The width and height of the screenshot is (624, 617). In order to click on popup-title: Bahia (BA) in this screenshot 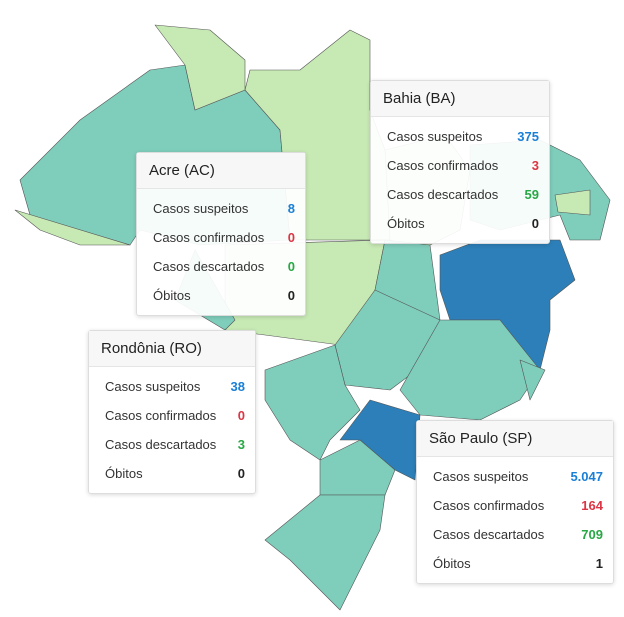, I will do `click(460, 99)`.